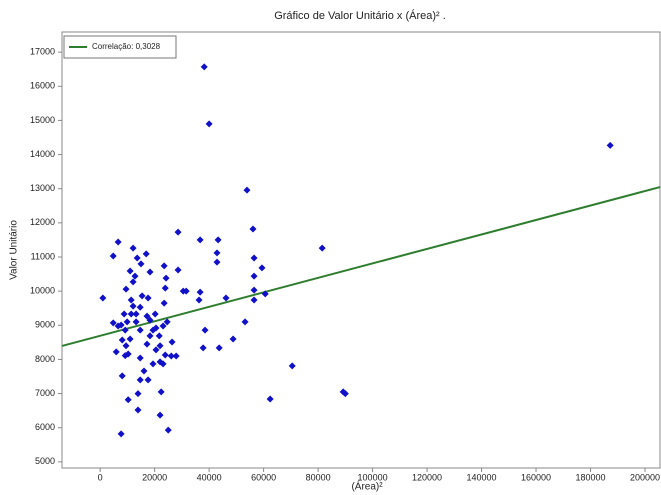  I want to click on x-tick-label: 20000, so click(154, 477).